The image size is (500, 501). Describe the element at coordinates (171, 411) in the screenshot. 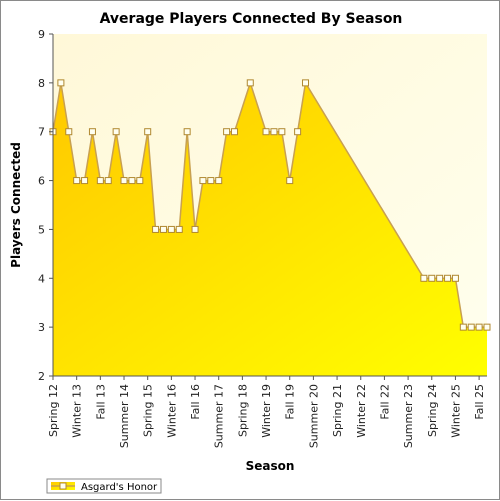

I see `x-tick-label: Winter 16` at that location.